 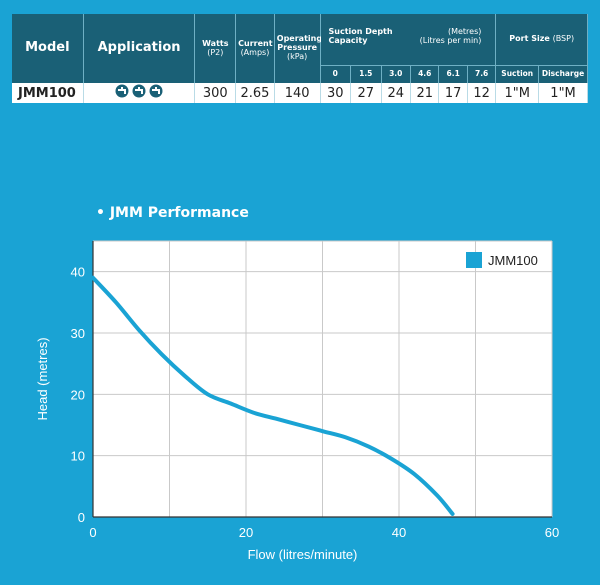 What do you see at coordinates (255, 93) in the screenshot?
I see `cell-current: 2.65` at bounding box center [255, 93].